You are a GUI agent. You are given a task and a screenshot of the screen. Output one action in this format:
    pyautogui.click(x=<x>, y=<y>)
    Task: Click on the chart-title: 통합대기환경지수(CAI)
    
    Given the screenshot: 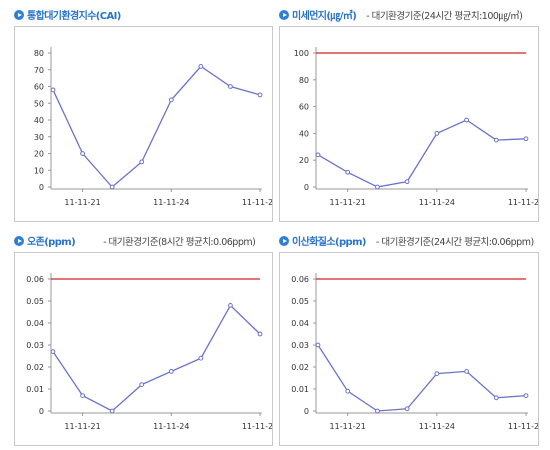 What is the action you would take?
    pyautogui.click(x=74, y=16)
    